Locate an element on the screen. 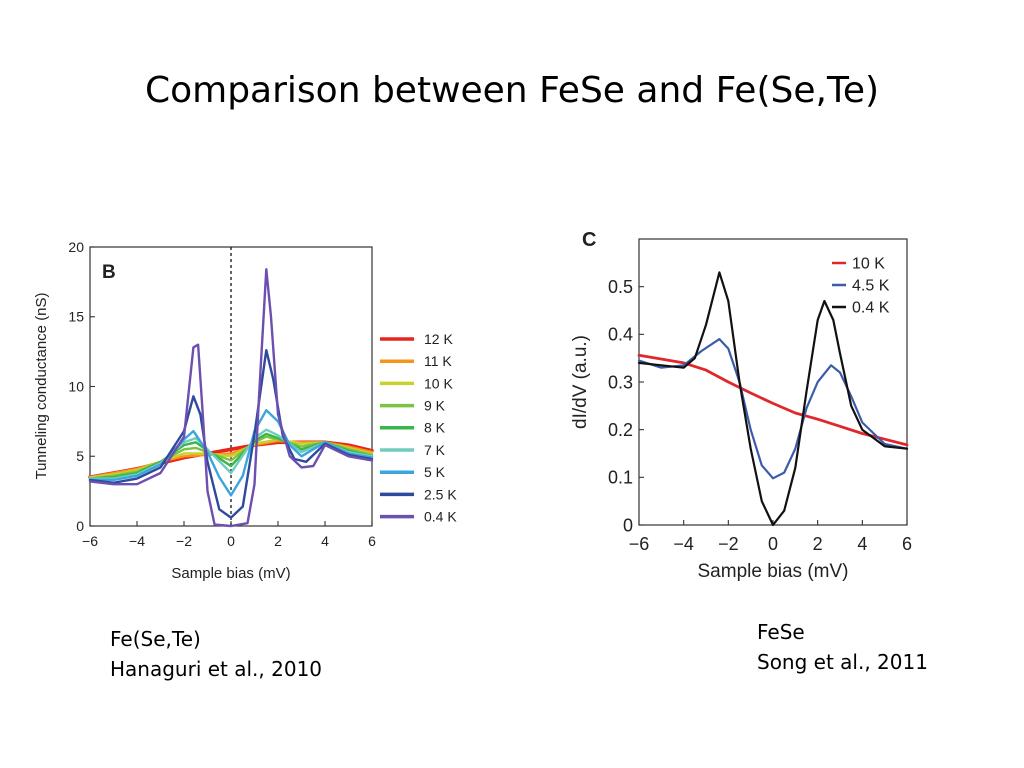 This screenshot has height=768, width=1024. chart-c-xtick-label: 4 is located at coordinates (862, 544).